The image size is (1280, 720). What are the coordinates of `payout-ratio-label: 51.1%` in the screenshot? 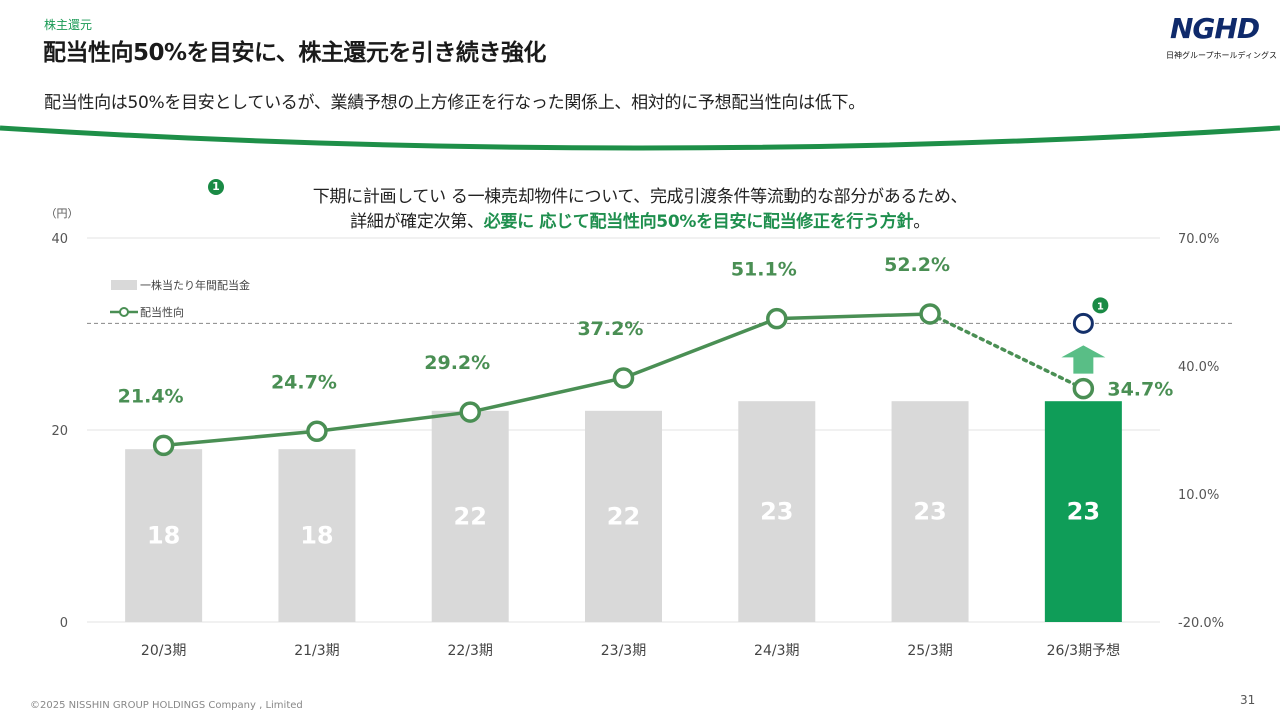 It's located at (764, 270).